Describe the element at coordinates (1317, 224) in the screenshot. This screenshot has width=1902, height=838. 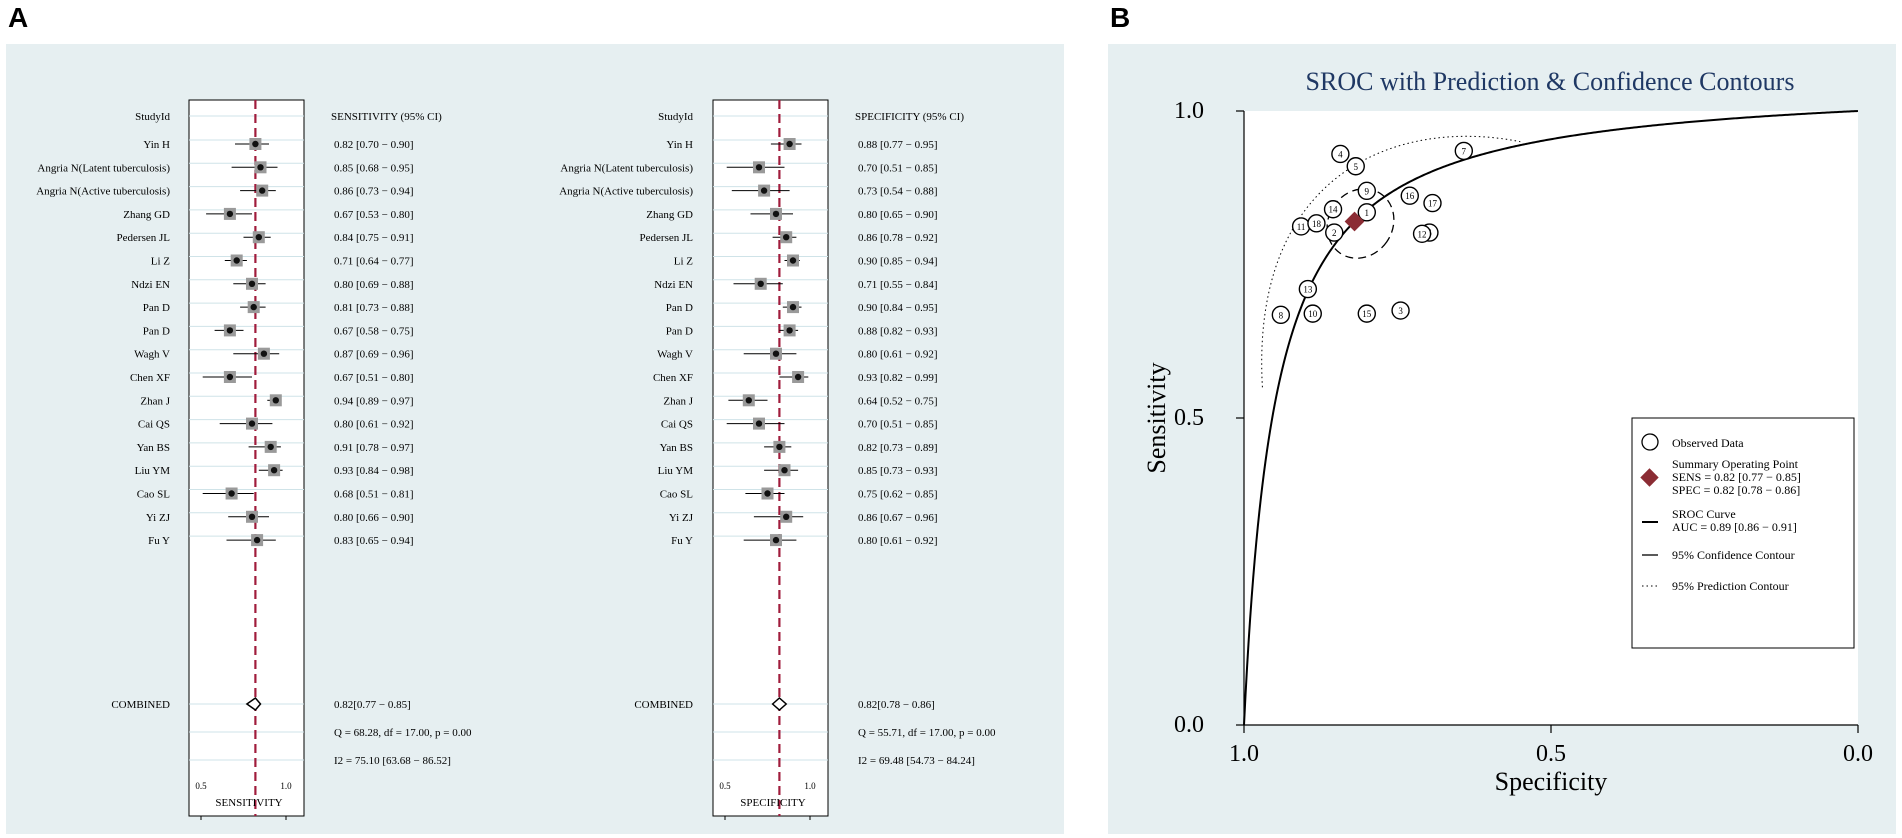
I see `observed-point-label: 18` at that location.